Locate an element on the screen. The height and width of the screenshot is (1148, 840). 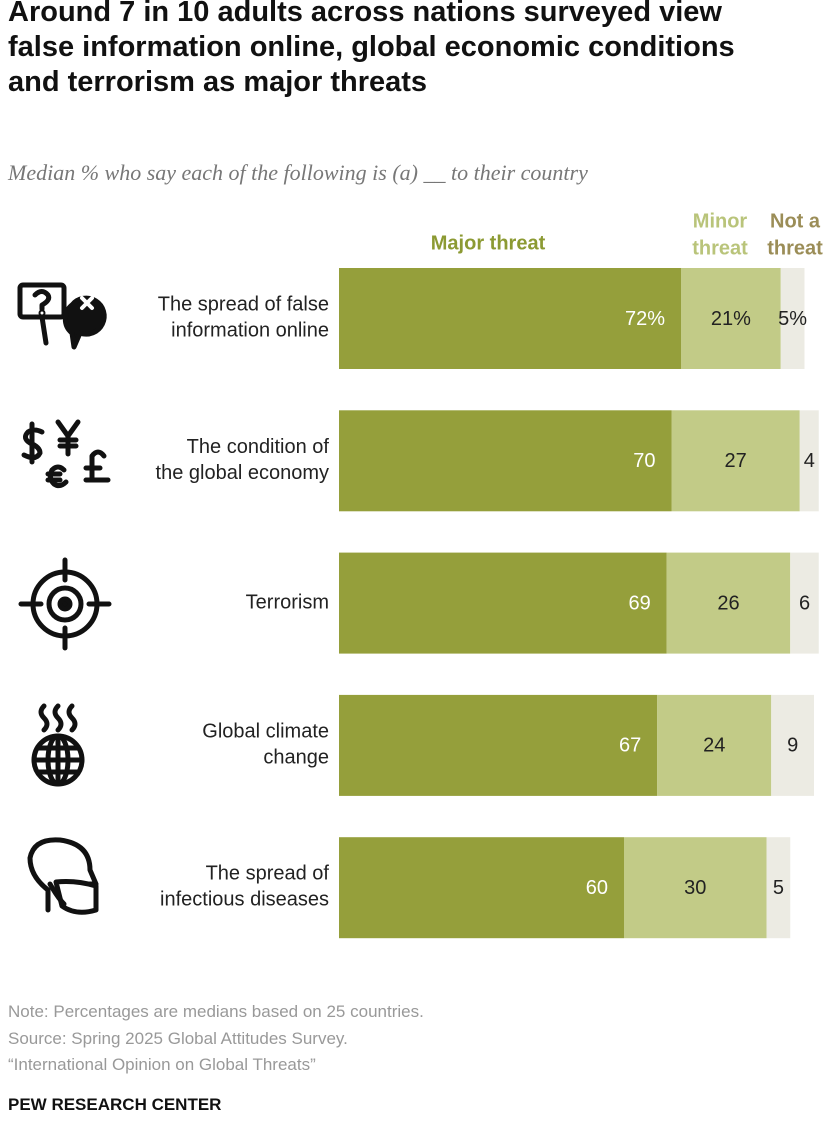
value-label: 72% is located at coordinates (645, 319).